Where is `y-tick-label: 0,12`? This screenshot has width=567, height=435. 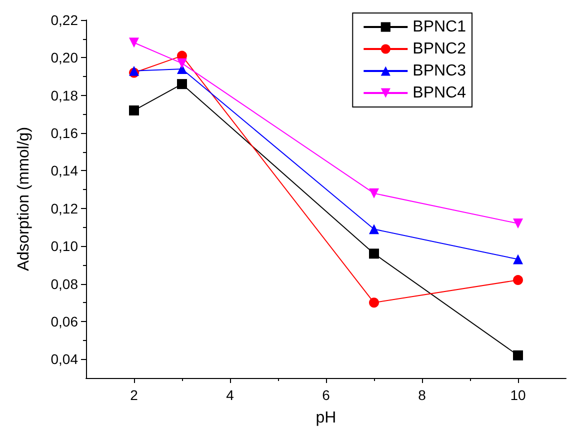
y-tick-label: 0,12 is located at coordinates (64, 208).